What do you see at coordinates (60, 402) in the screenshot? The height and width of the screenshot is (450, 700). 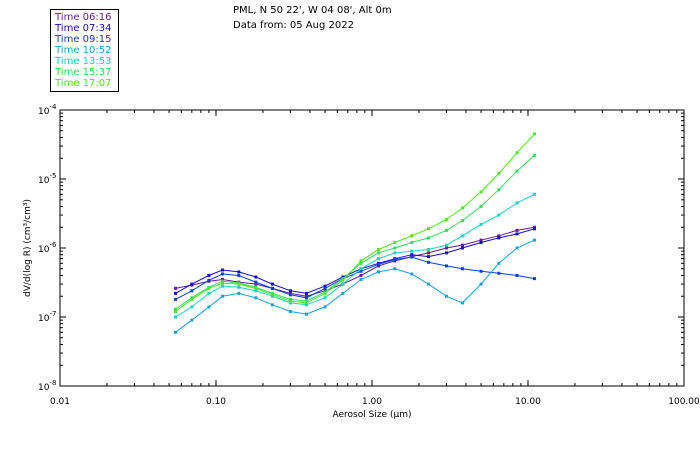 I see `x-tick-label: 0.01` at bounding box center [60, 402].